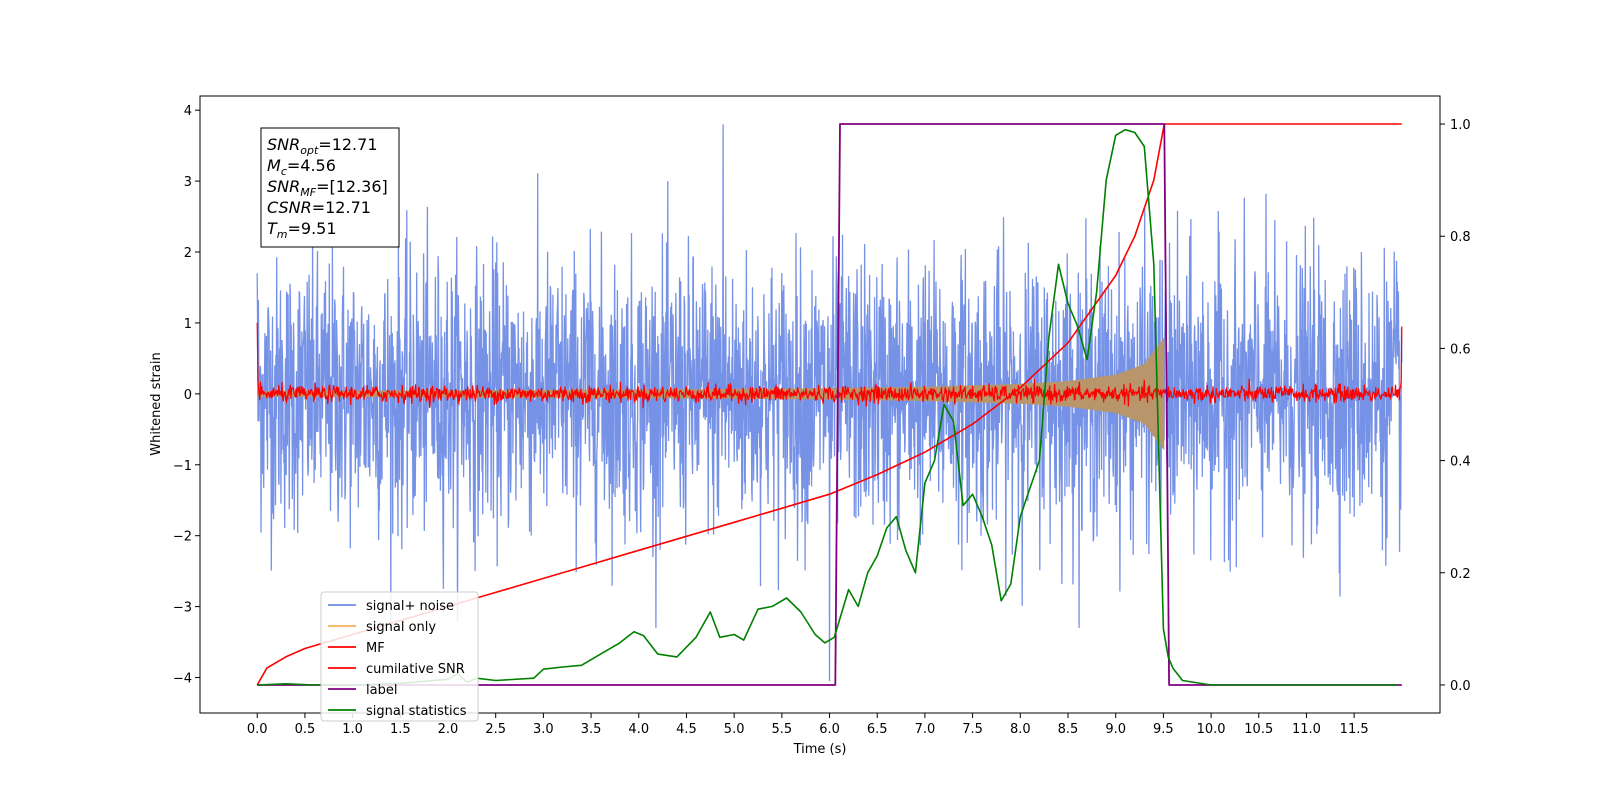 Image resolution: width=1600 pixels, height=800 pixels. What do you see at coordinates (1354, 729) in the screenshot?
I see `x-tick-label: 11.5` at bounding box center [1354, 729].